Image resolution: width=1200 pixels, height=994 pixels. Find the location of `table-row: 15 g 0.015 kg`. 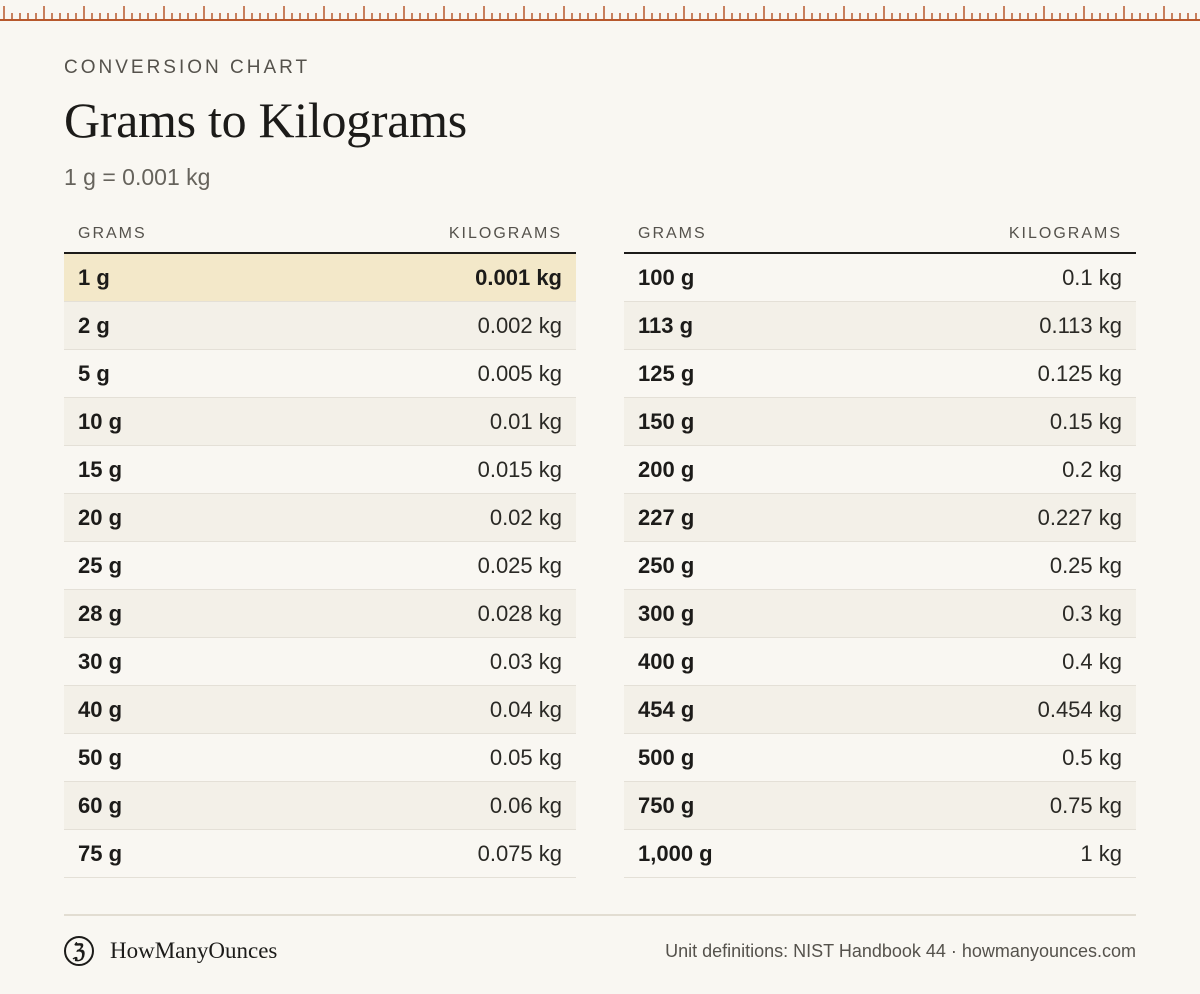

table-row: 15 g 0.015 kg is located at coordinates (320, 470).